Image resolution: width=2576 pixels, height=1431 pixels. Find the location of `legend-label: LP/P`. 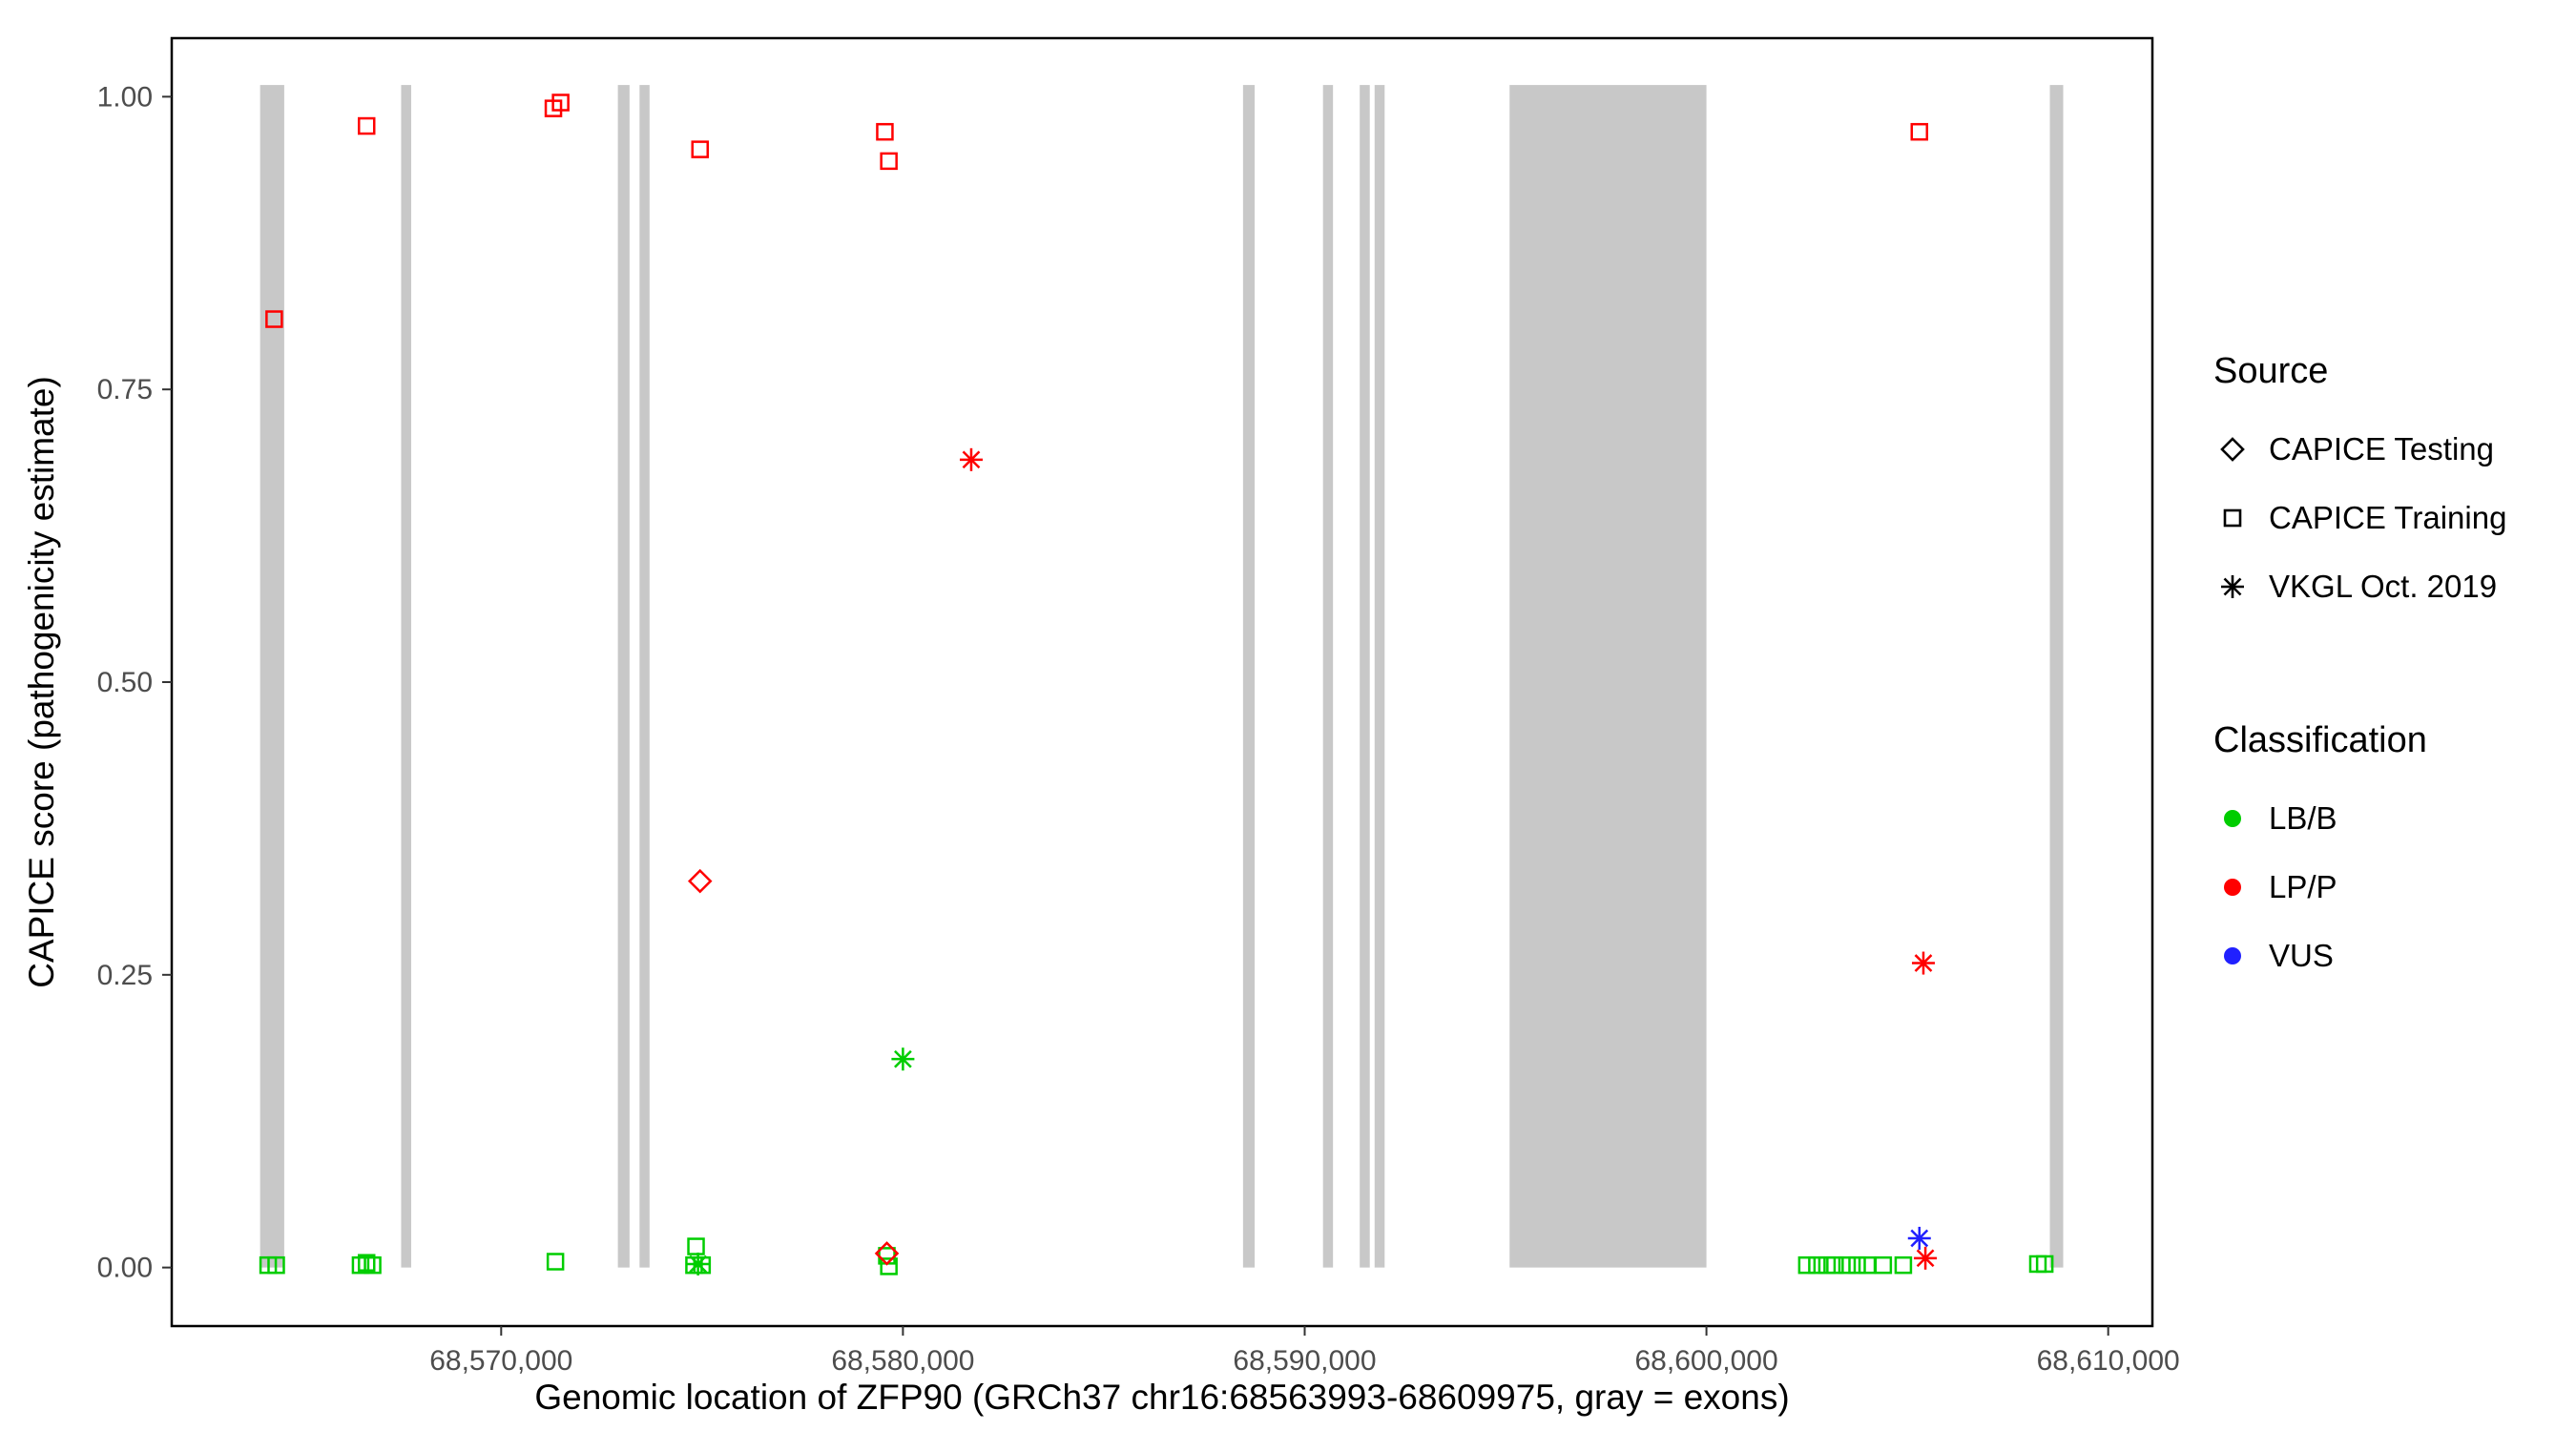

legend-label: LP/P is located at coordinates (2303, 886).